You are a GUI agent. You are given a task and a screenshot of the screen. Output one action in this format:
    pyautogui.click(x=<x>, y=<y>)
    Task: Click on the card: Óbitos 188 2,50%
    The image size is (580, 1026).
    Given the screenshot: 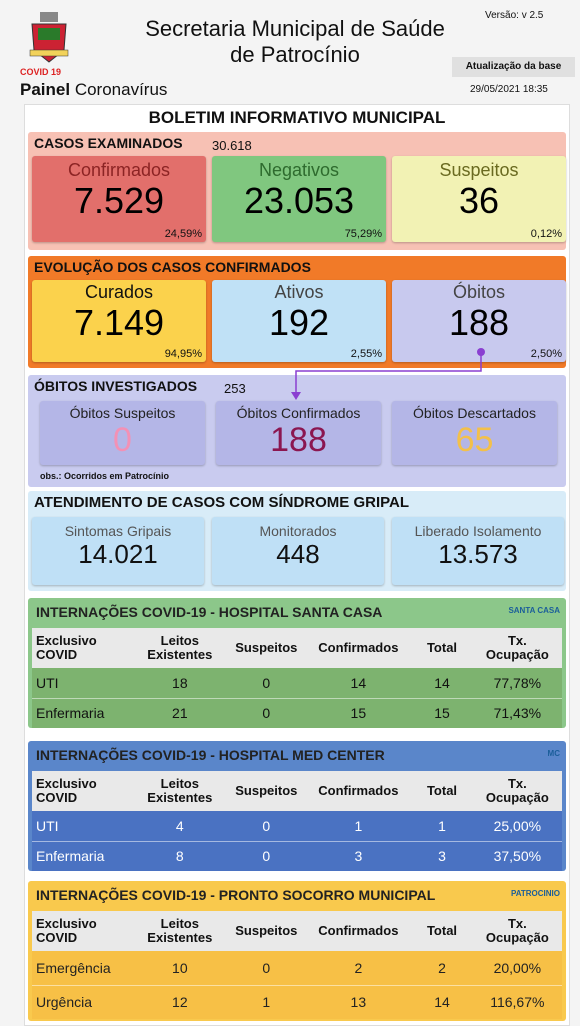 What is the action you would take?
    pyautogui.click(x=479, y=321)
    